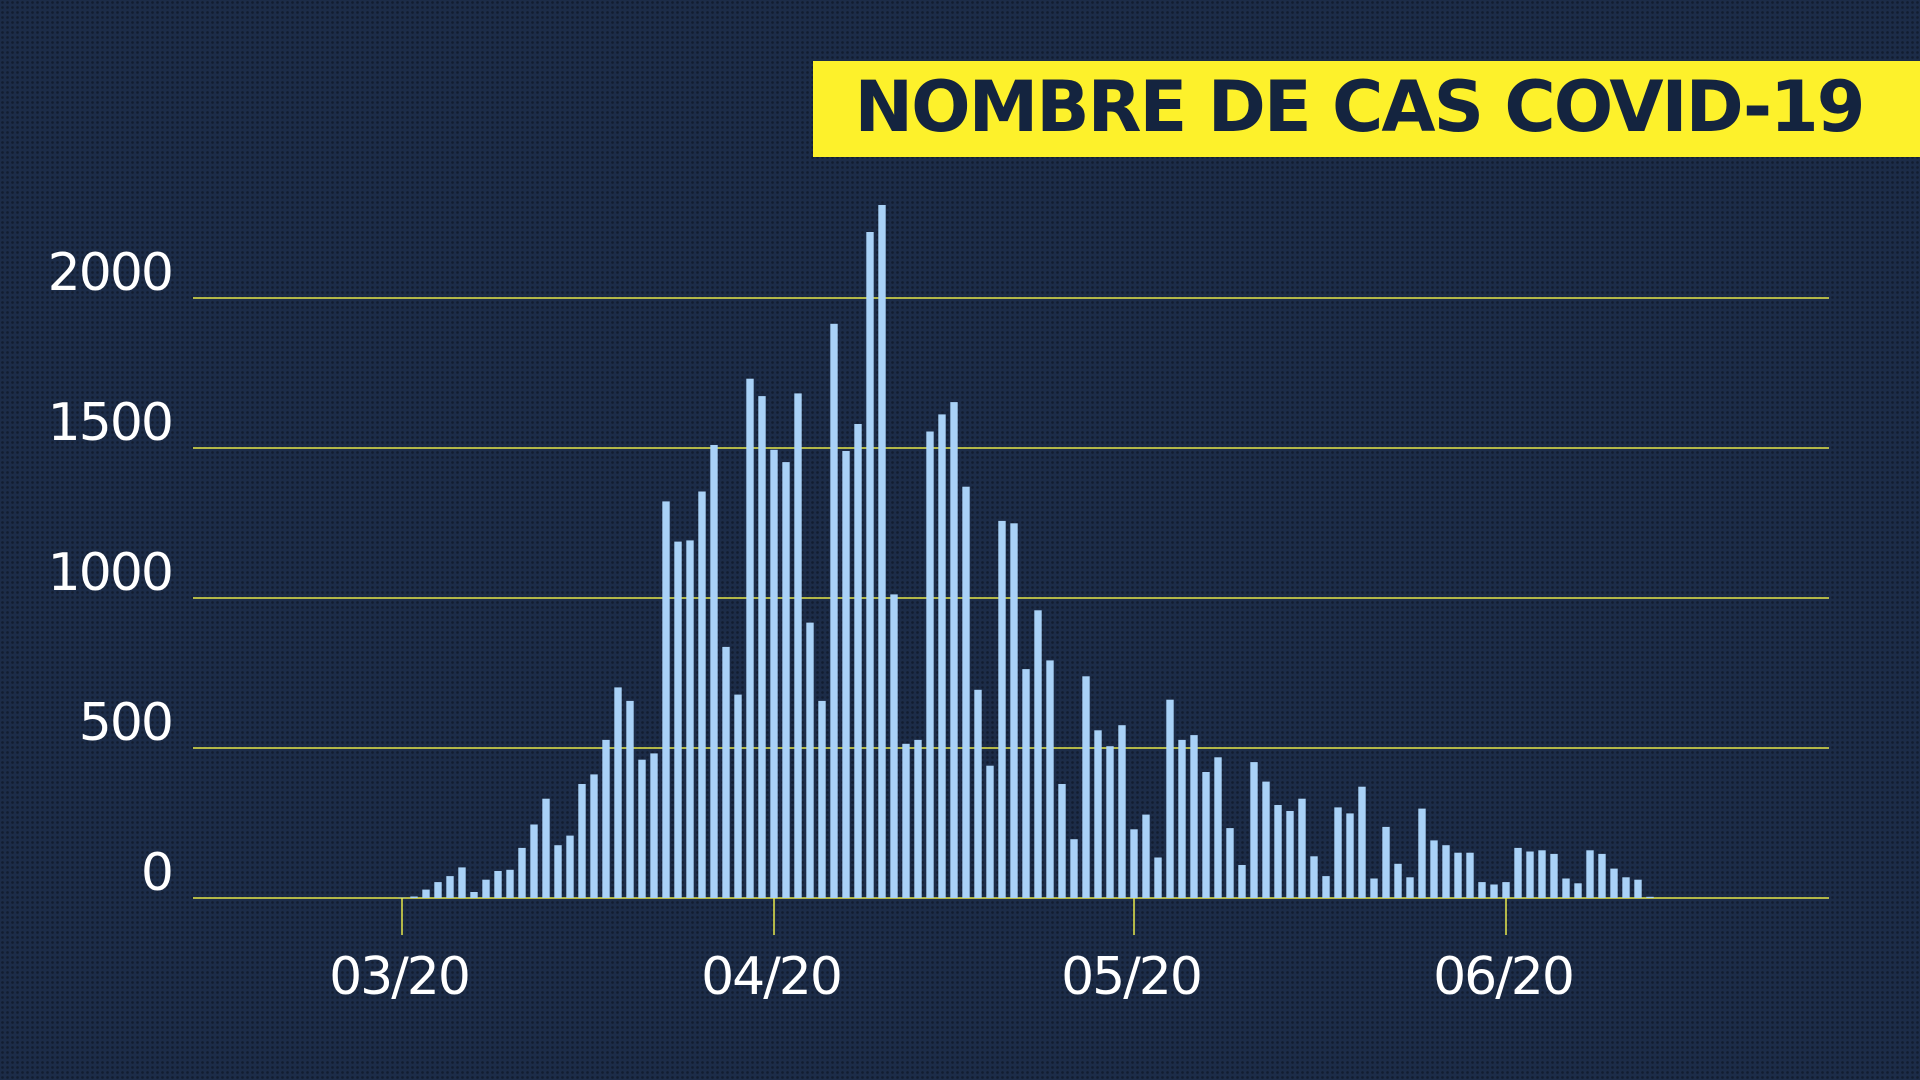  I want to click on y-tick-label: 1000, so click(110, 573).